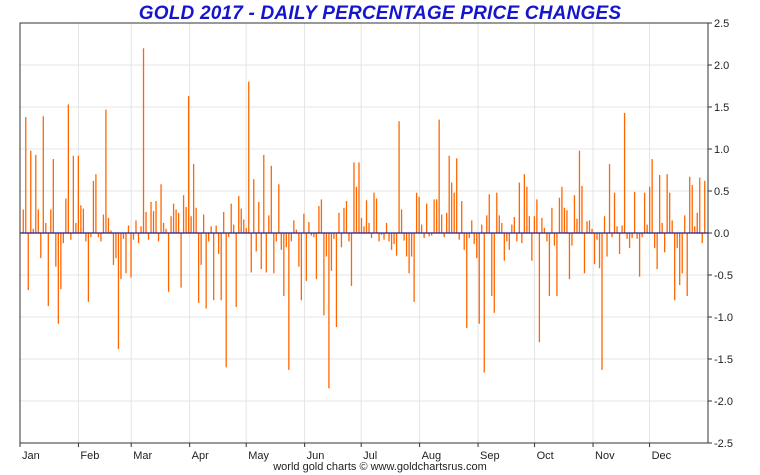 The height and width of the screenshot is (475, 760). What do you see at coordinates (545, 456) in the screenshot?
I see `x-tick-label: Oct` at bounding box center [545, 456].